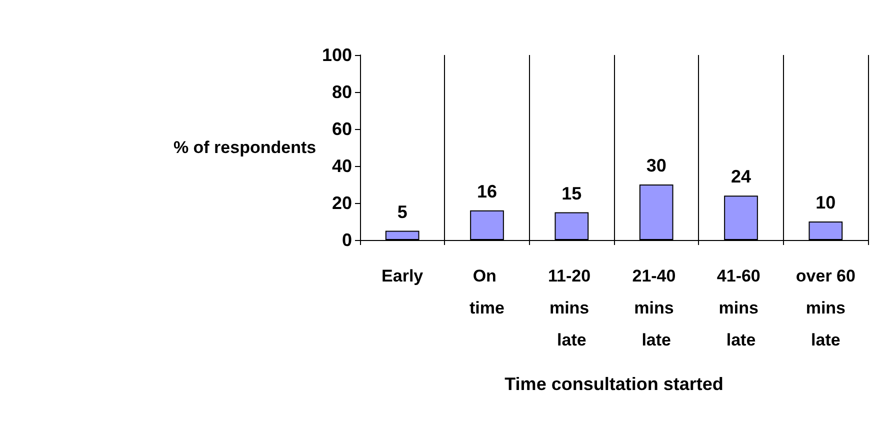 This screenshot has height=422, width=880. I want to click on y-tick-label: 20, so click(342, 203).